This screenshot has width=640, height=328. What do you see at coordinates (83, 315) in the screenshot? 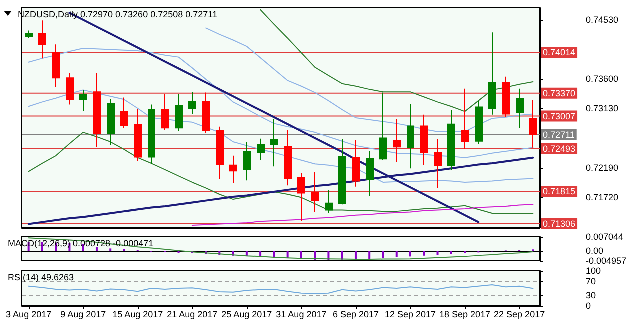
I see `x-tick-label: 9 Aug 2017` at bounding box center [83, 315].